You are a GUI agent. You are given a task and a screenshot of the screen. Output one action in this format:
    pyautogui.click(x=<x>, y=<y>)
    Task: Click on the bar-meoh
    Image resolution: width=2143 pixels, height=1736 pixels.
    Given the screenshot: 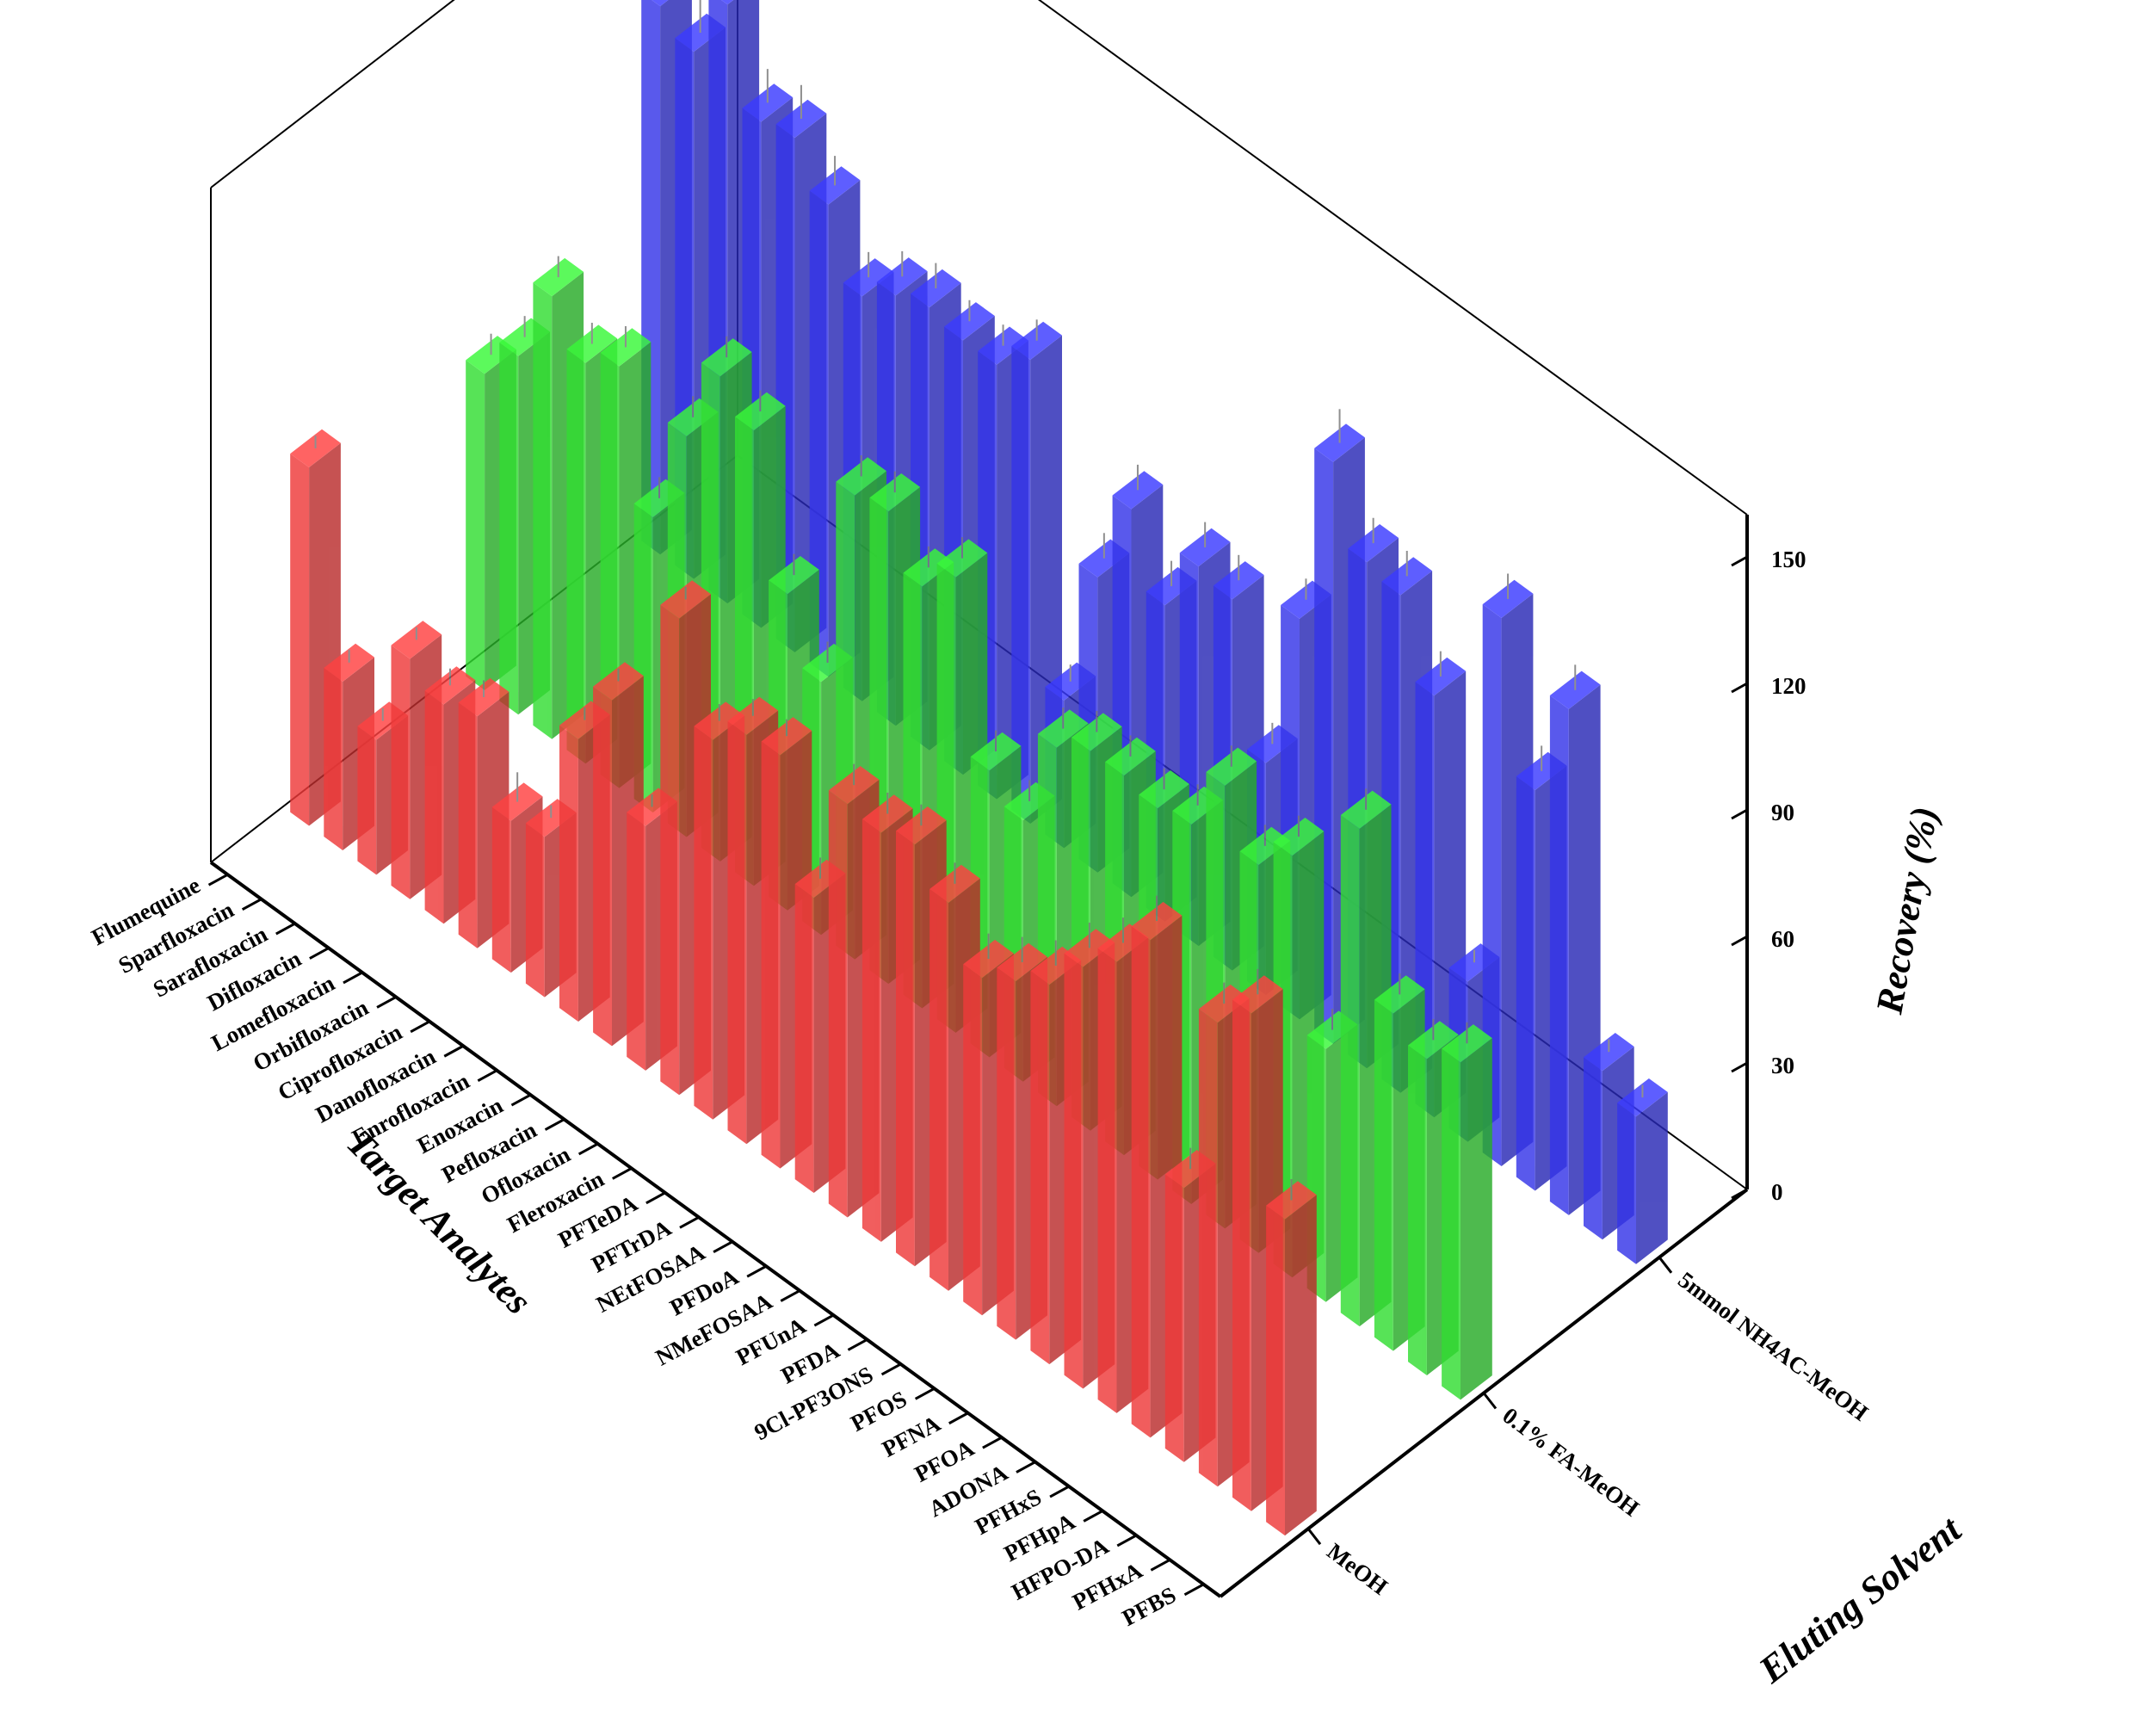 What is the action you would take?
    pyautogui.click(x=1291, y=1357)
    